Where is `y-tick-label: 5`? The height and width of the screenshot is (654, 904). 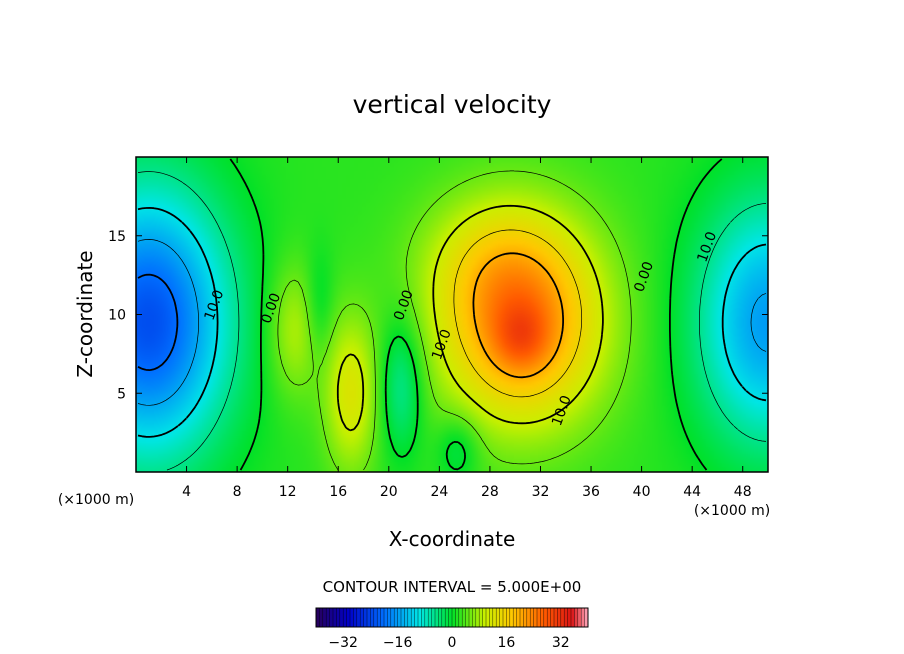 y-tick-label: 5 is located at coordinates (121, 394).